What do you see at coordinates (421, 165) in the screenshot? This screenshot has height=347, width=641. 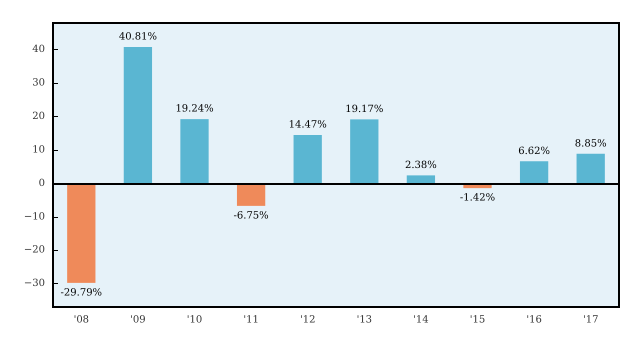 I see `data-label: 2.38%` at bounding box center [421, 165].